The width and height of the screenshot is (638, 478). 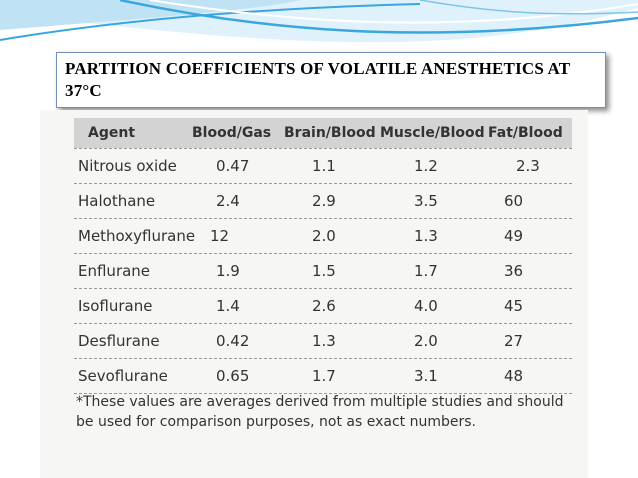 What do you see at coordinates (137, 236) in the screenshot?
I see `cell-agent: Methoxyflurane` at bounding box center [137, 236].